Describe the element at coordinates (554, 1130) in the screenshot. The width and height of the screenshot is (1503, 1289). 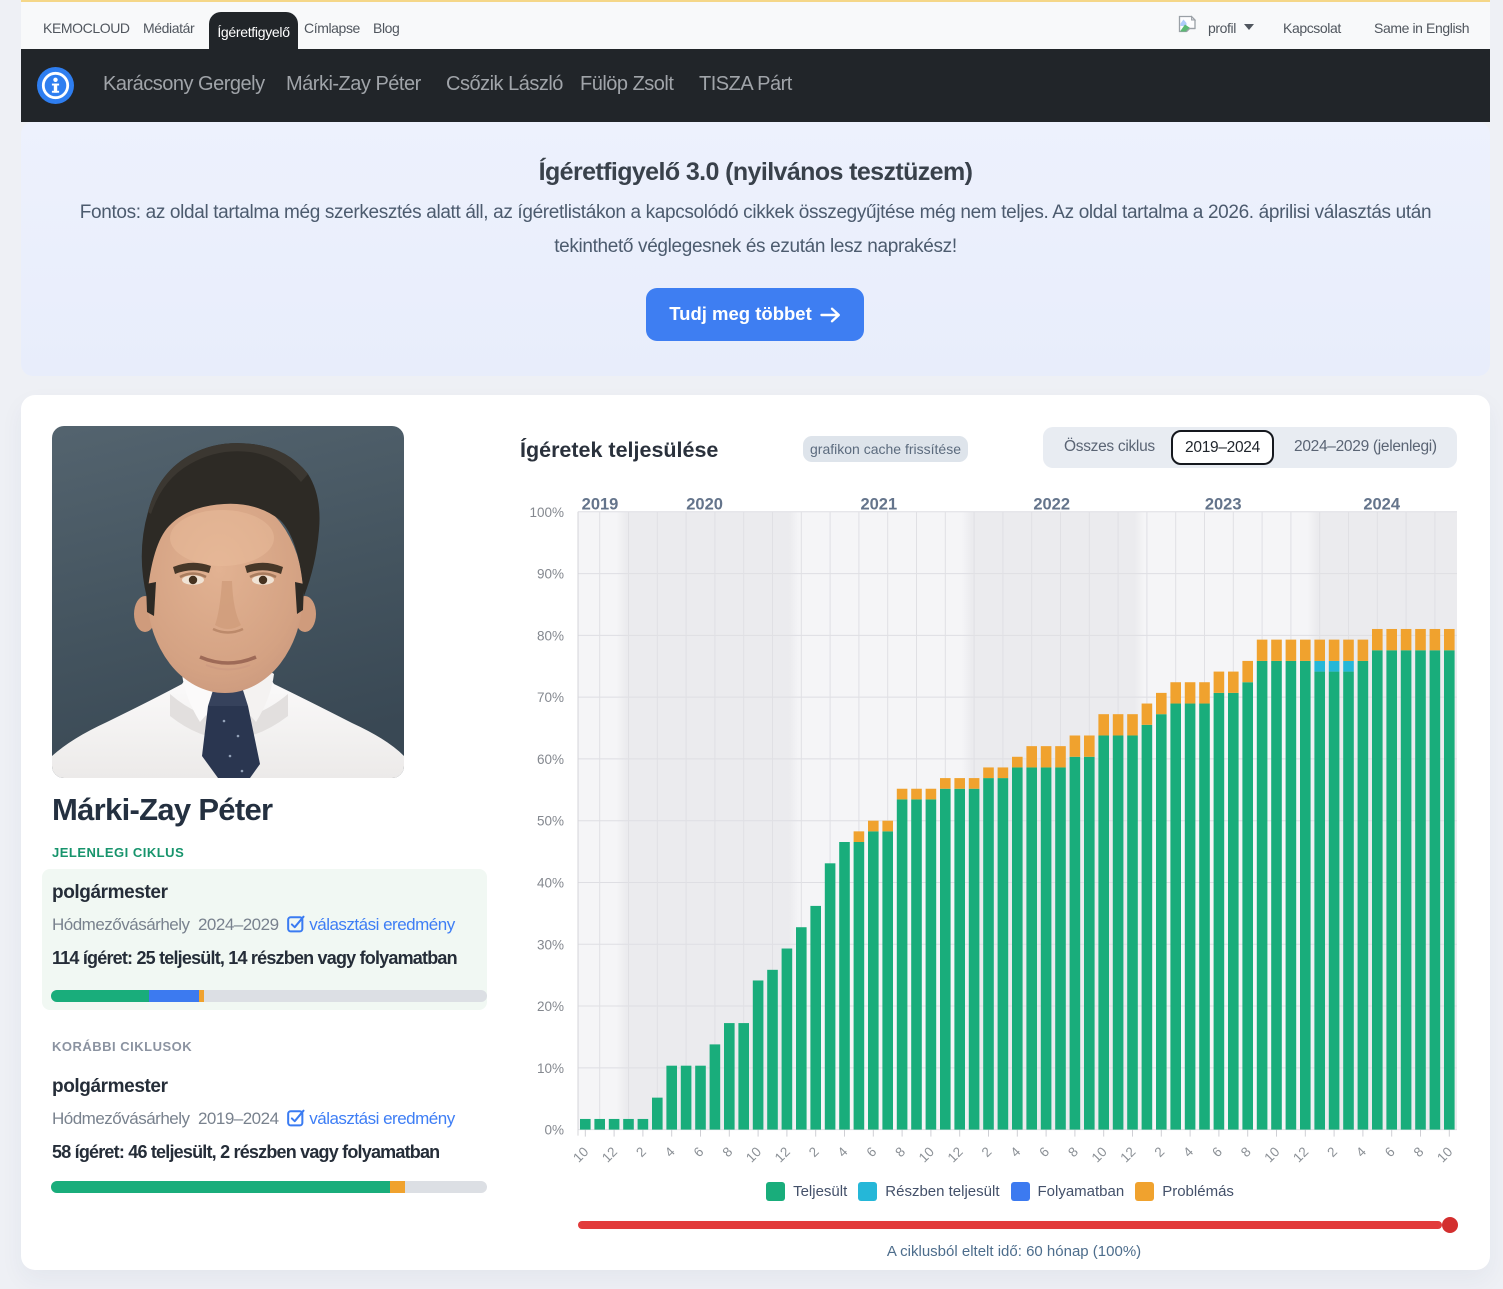
I see `svg-text: 0%` at that location.